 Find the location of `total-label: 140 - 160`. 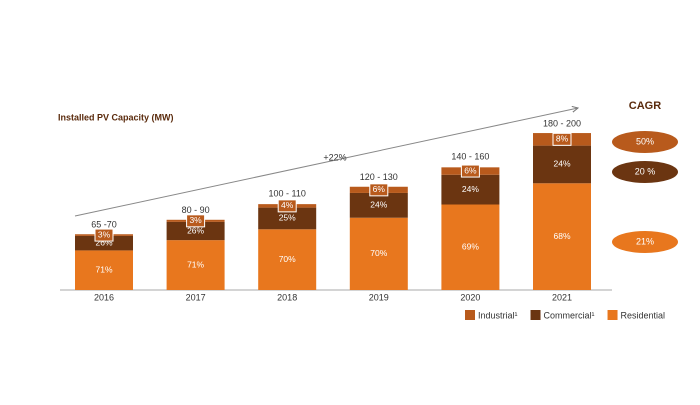

total-label: 140 - 160 is located at coordinates (470, 156).